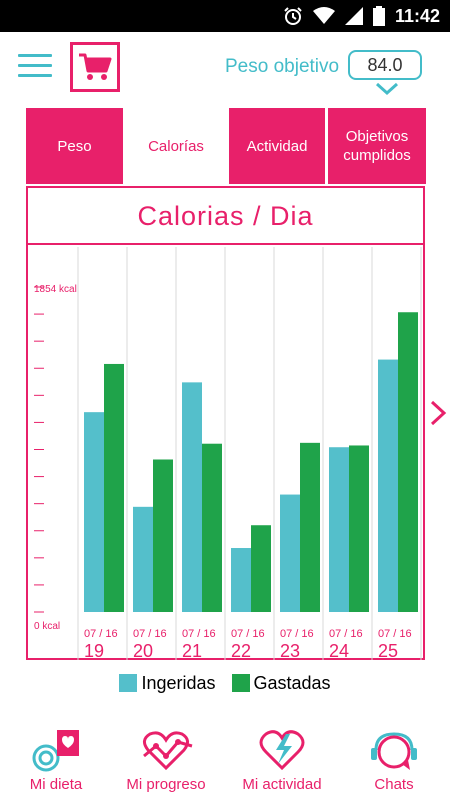 The image size is (450, 800). What do you see at coordinates (385, 65) in the screenshot?
I see `target-weight-value: 84.0` at bounding box center [385, 65].